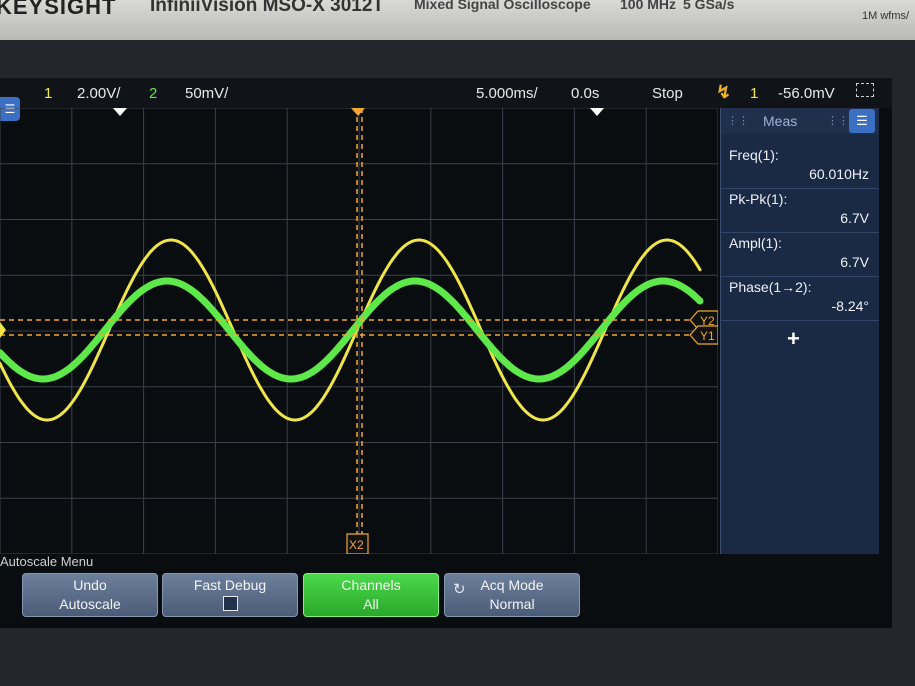 This screenshot has width=915, height=686. Describe the element at coordinates (502, 6) in the screenshot. I see `instrument-type: Mixed Signal Oscilloscope` at that location.